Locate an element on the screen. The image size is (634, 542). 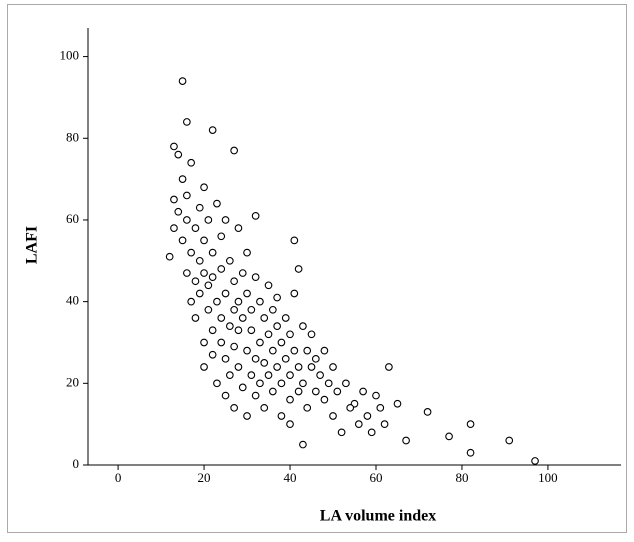
y-tick-label: 60 is located at coordinates (72, 218).